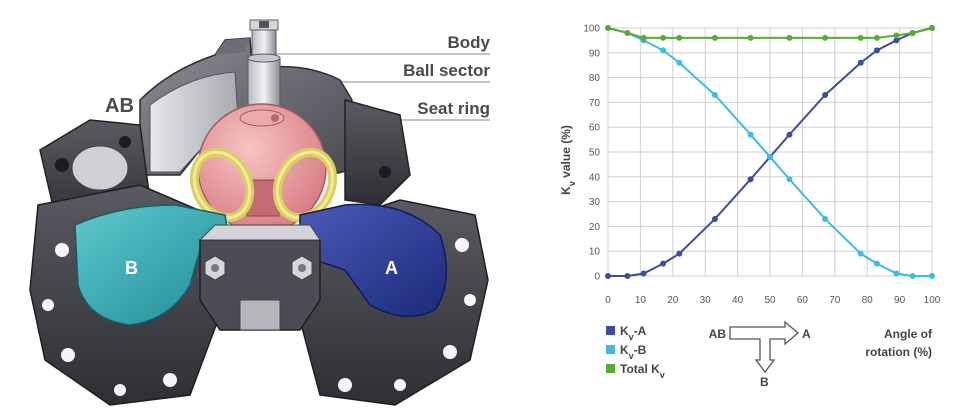  I want to click on y-tick-label: 100, so click(591, 29).